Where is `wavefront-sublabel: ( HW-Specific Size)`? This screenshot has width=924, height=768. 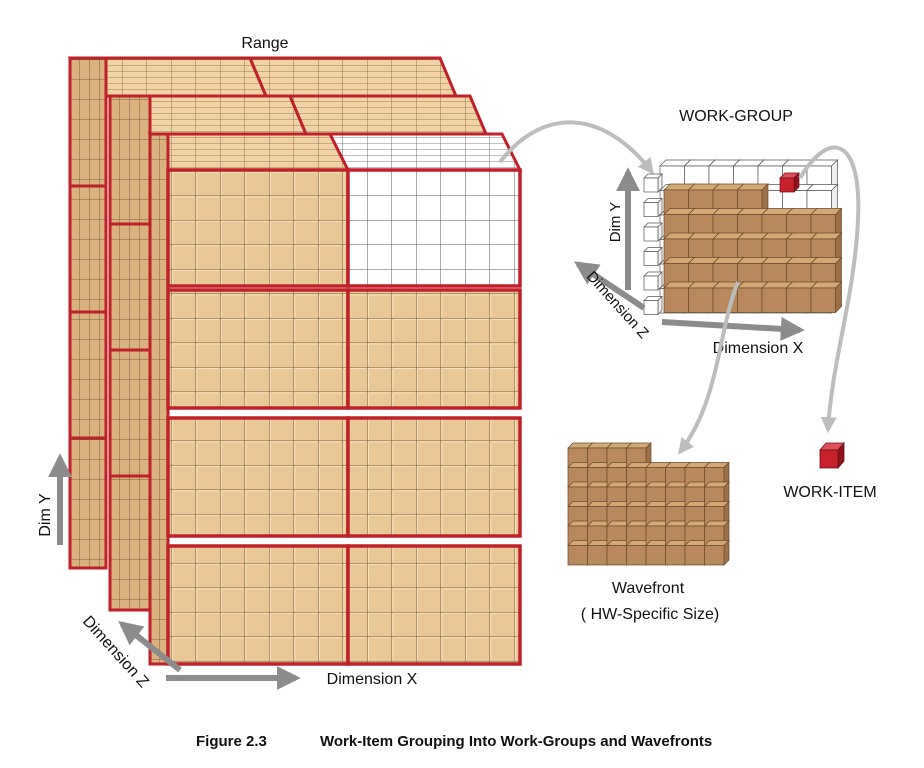
wavefront-sublabel: ( HW-Specific Size) is located at coordinates (650, 614).